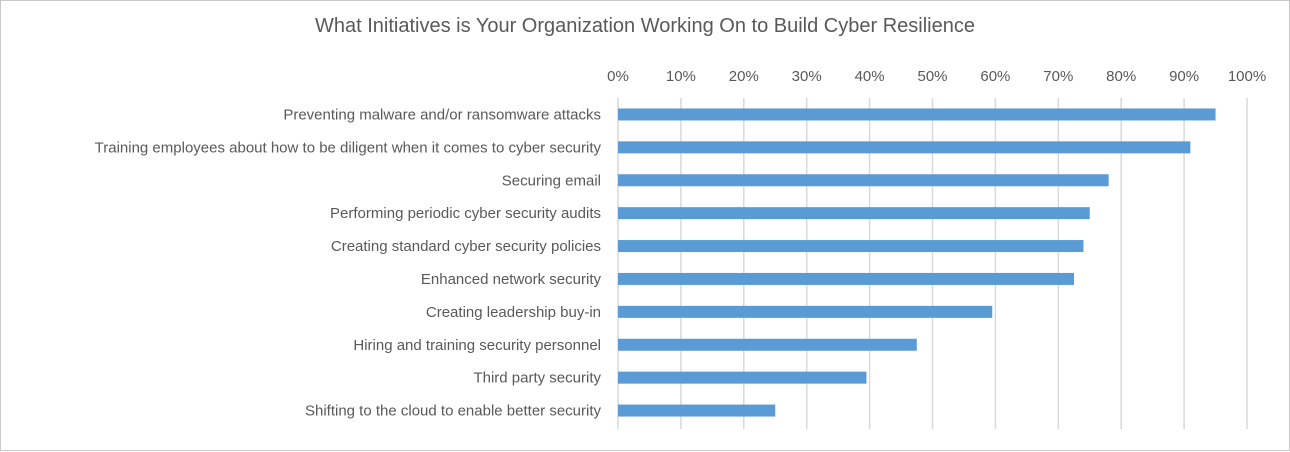 This screenshot has width=1290, height=452. Describe the element at coordinates (537, 378) in the screenshot. I see `category-label: Third party security` at that location.